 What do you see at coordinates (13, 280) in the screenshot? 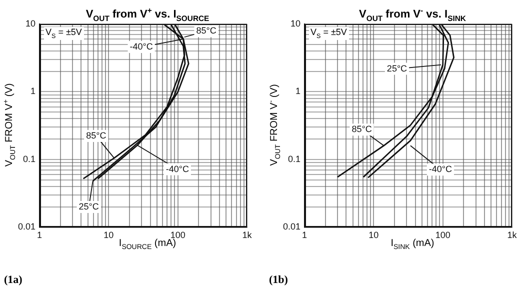
I see `text: (1a)` at bounding box center [13, 280].